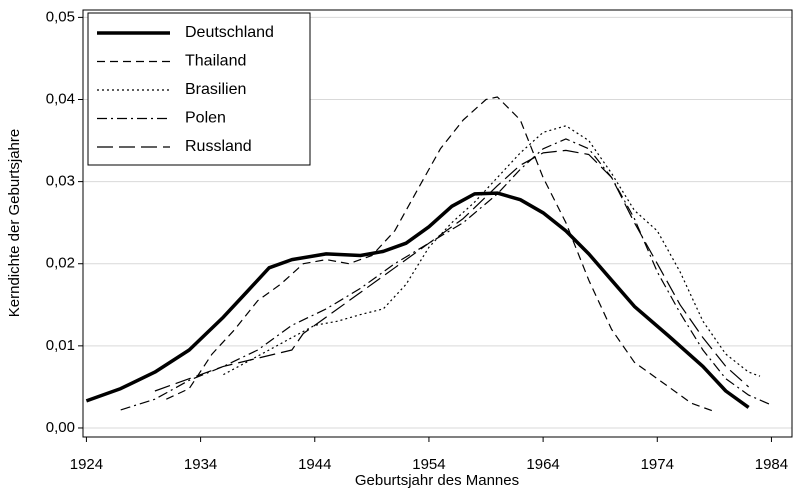 The height and width of the screenshot is (493, 800). What do you see at coordinates (205, 118) in the screenshot?
I see `legend-label: Polen` at bounding box center [205, 118].